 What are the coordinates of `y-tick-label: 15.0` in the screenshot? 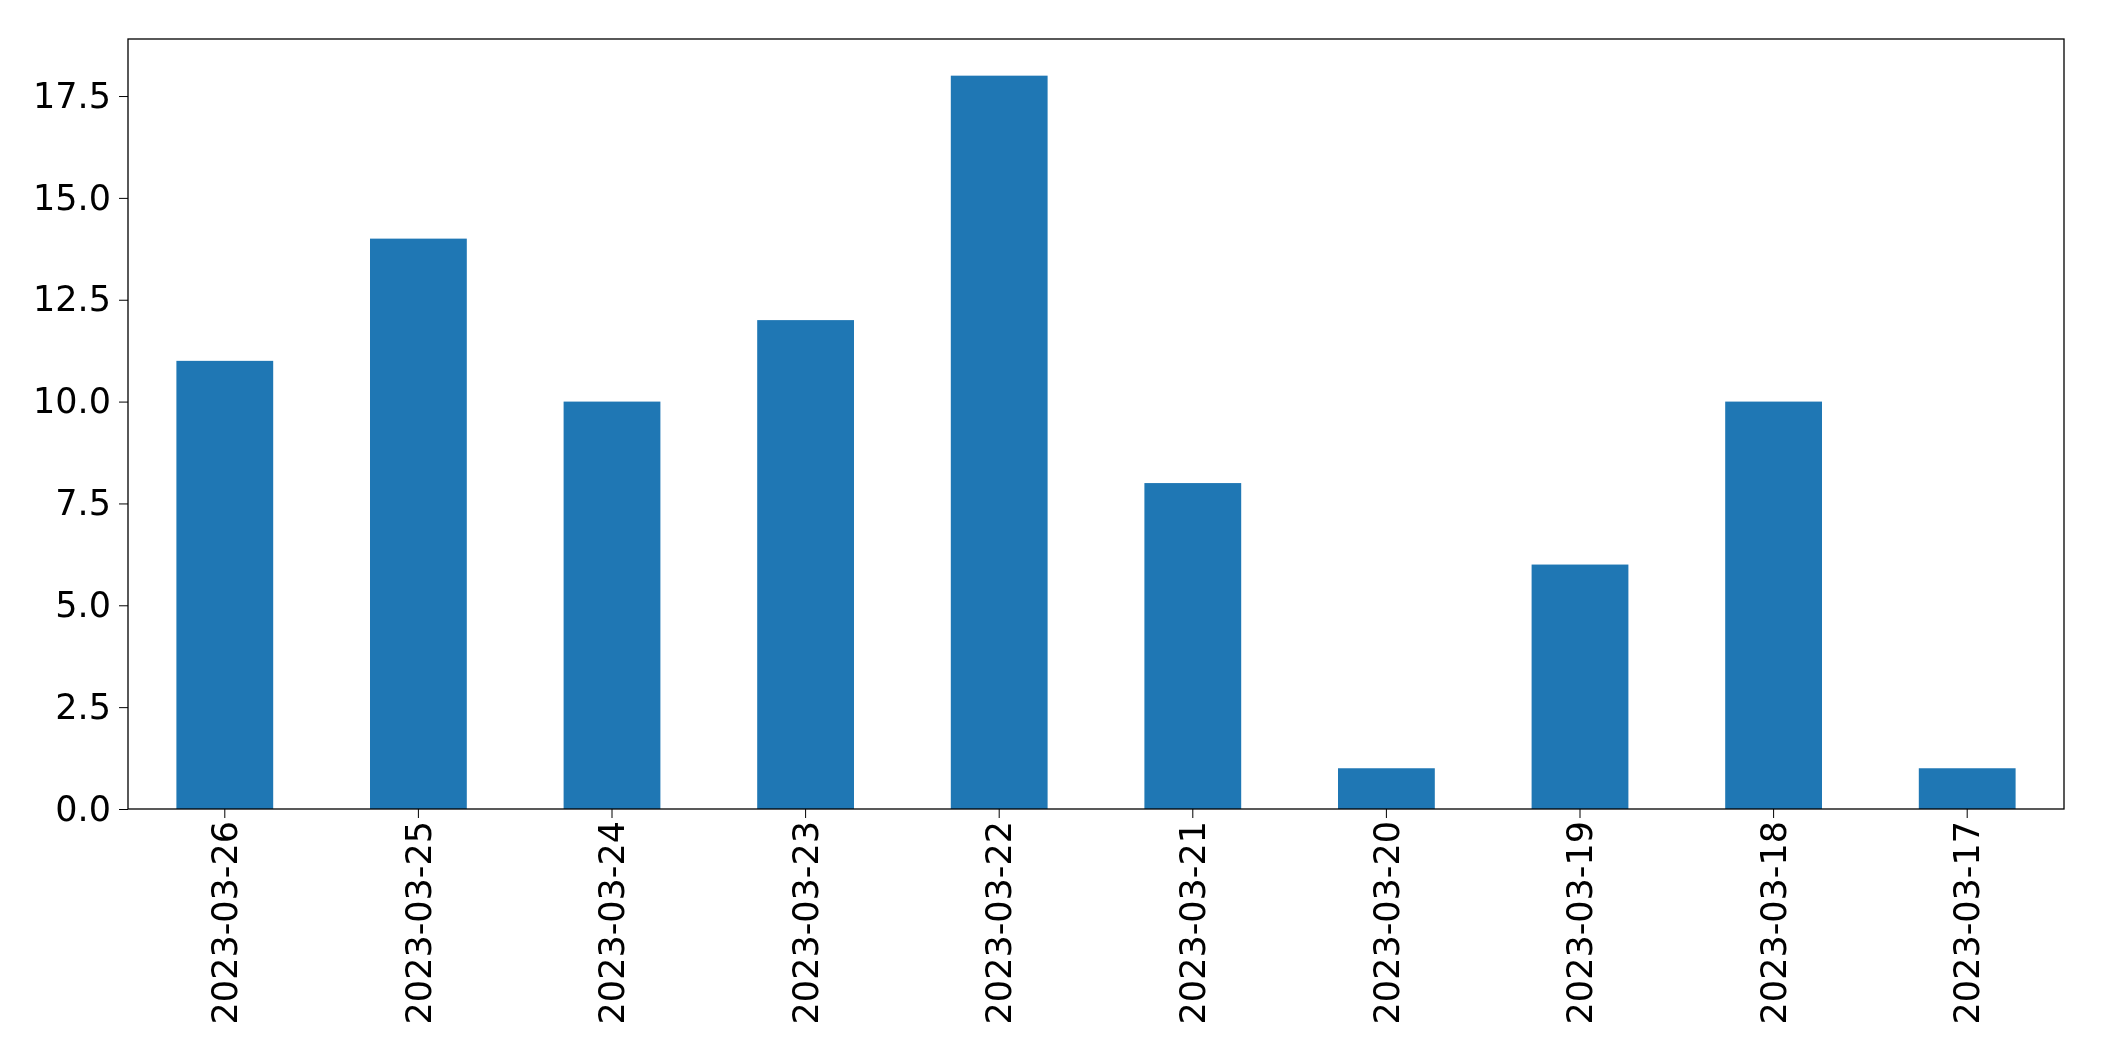 It's located at (72, 197).